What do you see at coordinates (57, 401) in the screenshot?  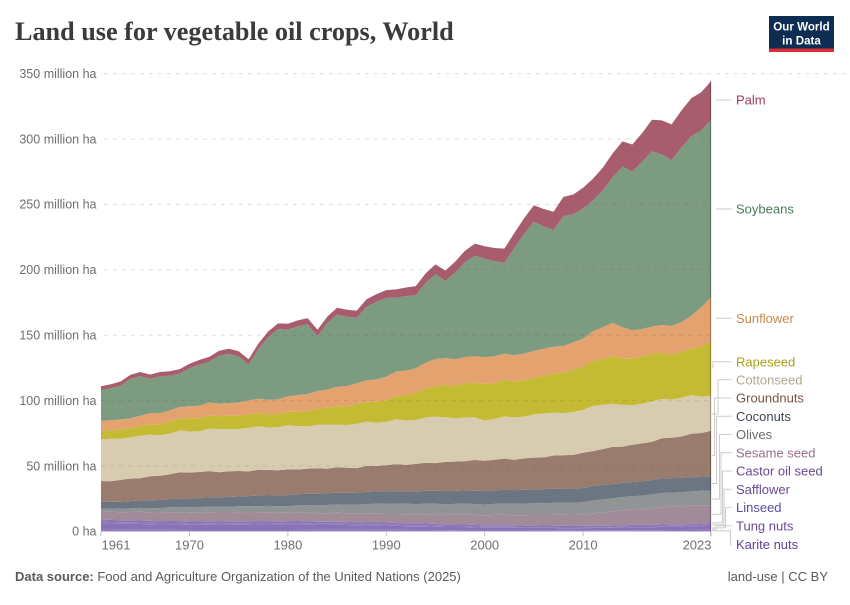 I see `svg-text: 100 million ha` at bounding box center [57, 401].